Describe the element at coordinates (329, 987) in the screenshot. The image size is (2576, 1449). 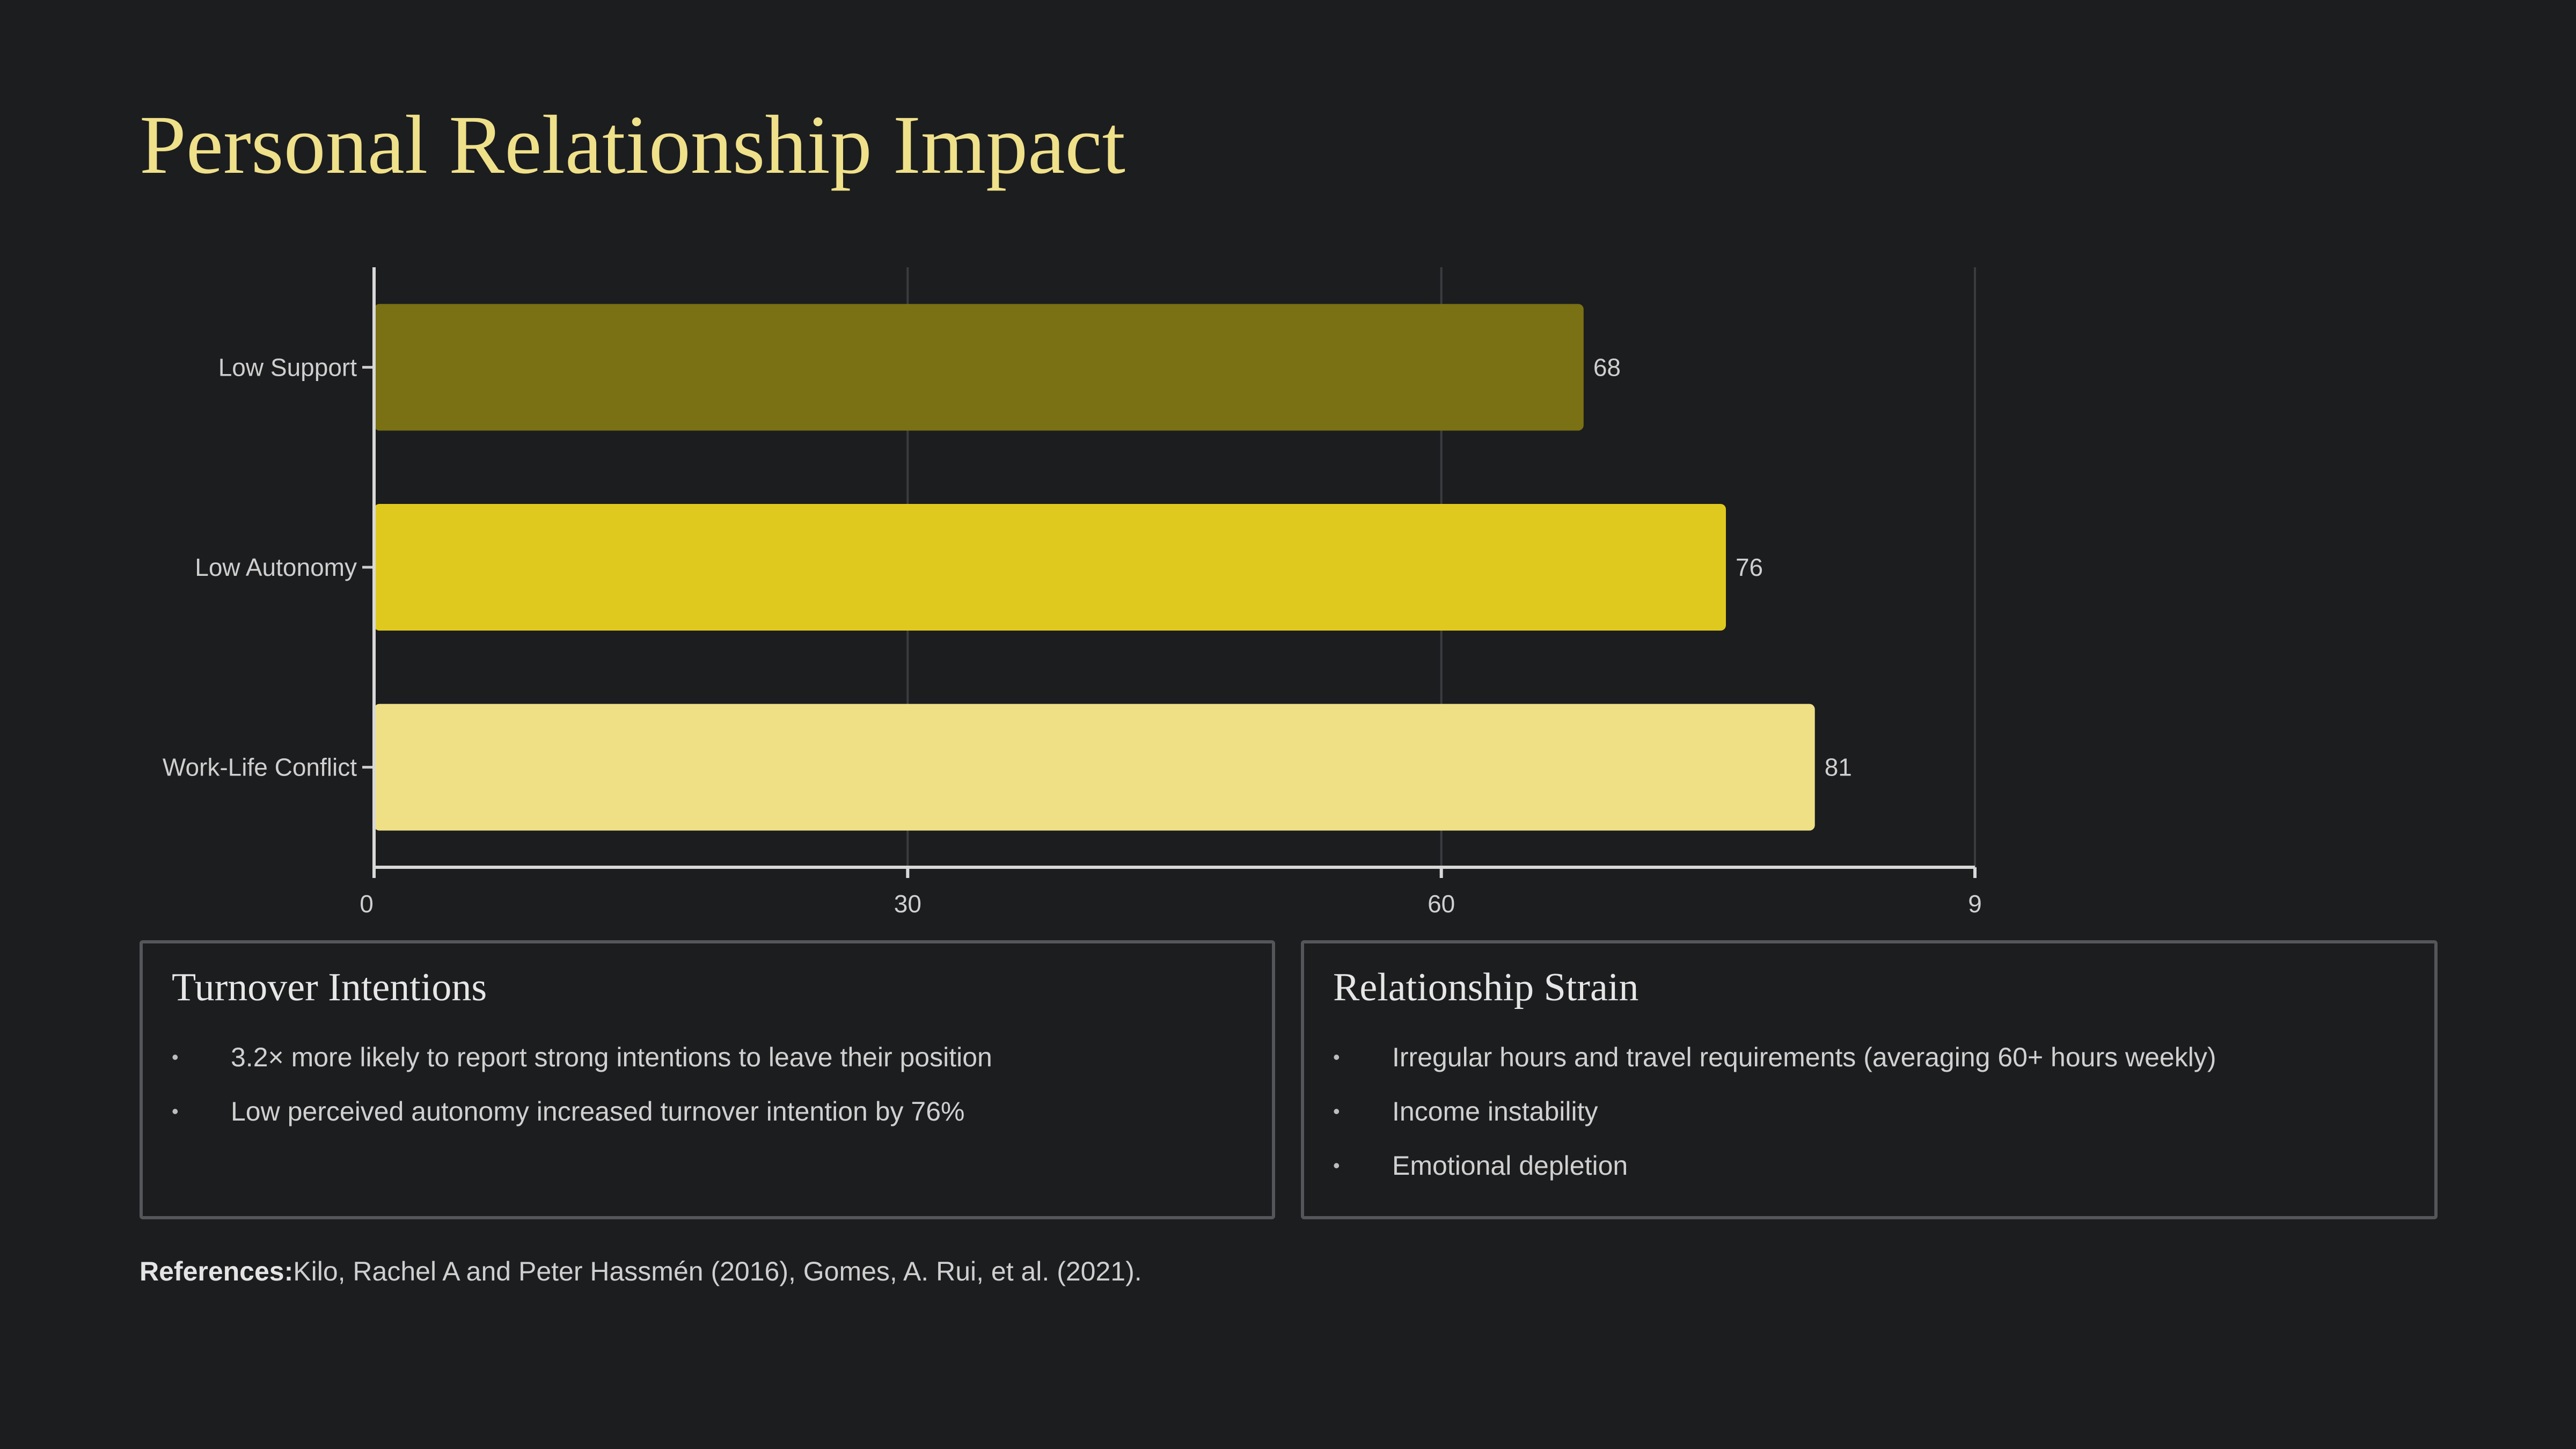
I see `card-heading: Turnover Intentions` at that location.